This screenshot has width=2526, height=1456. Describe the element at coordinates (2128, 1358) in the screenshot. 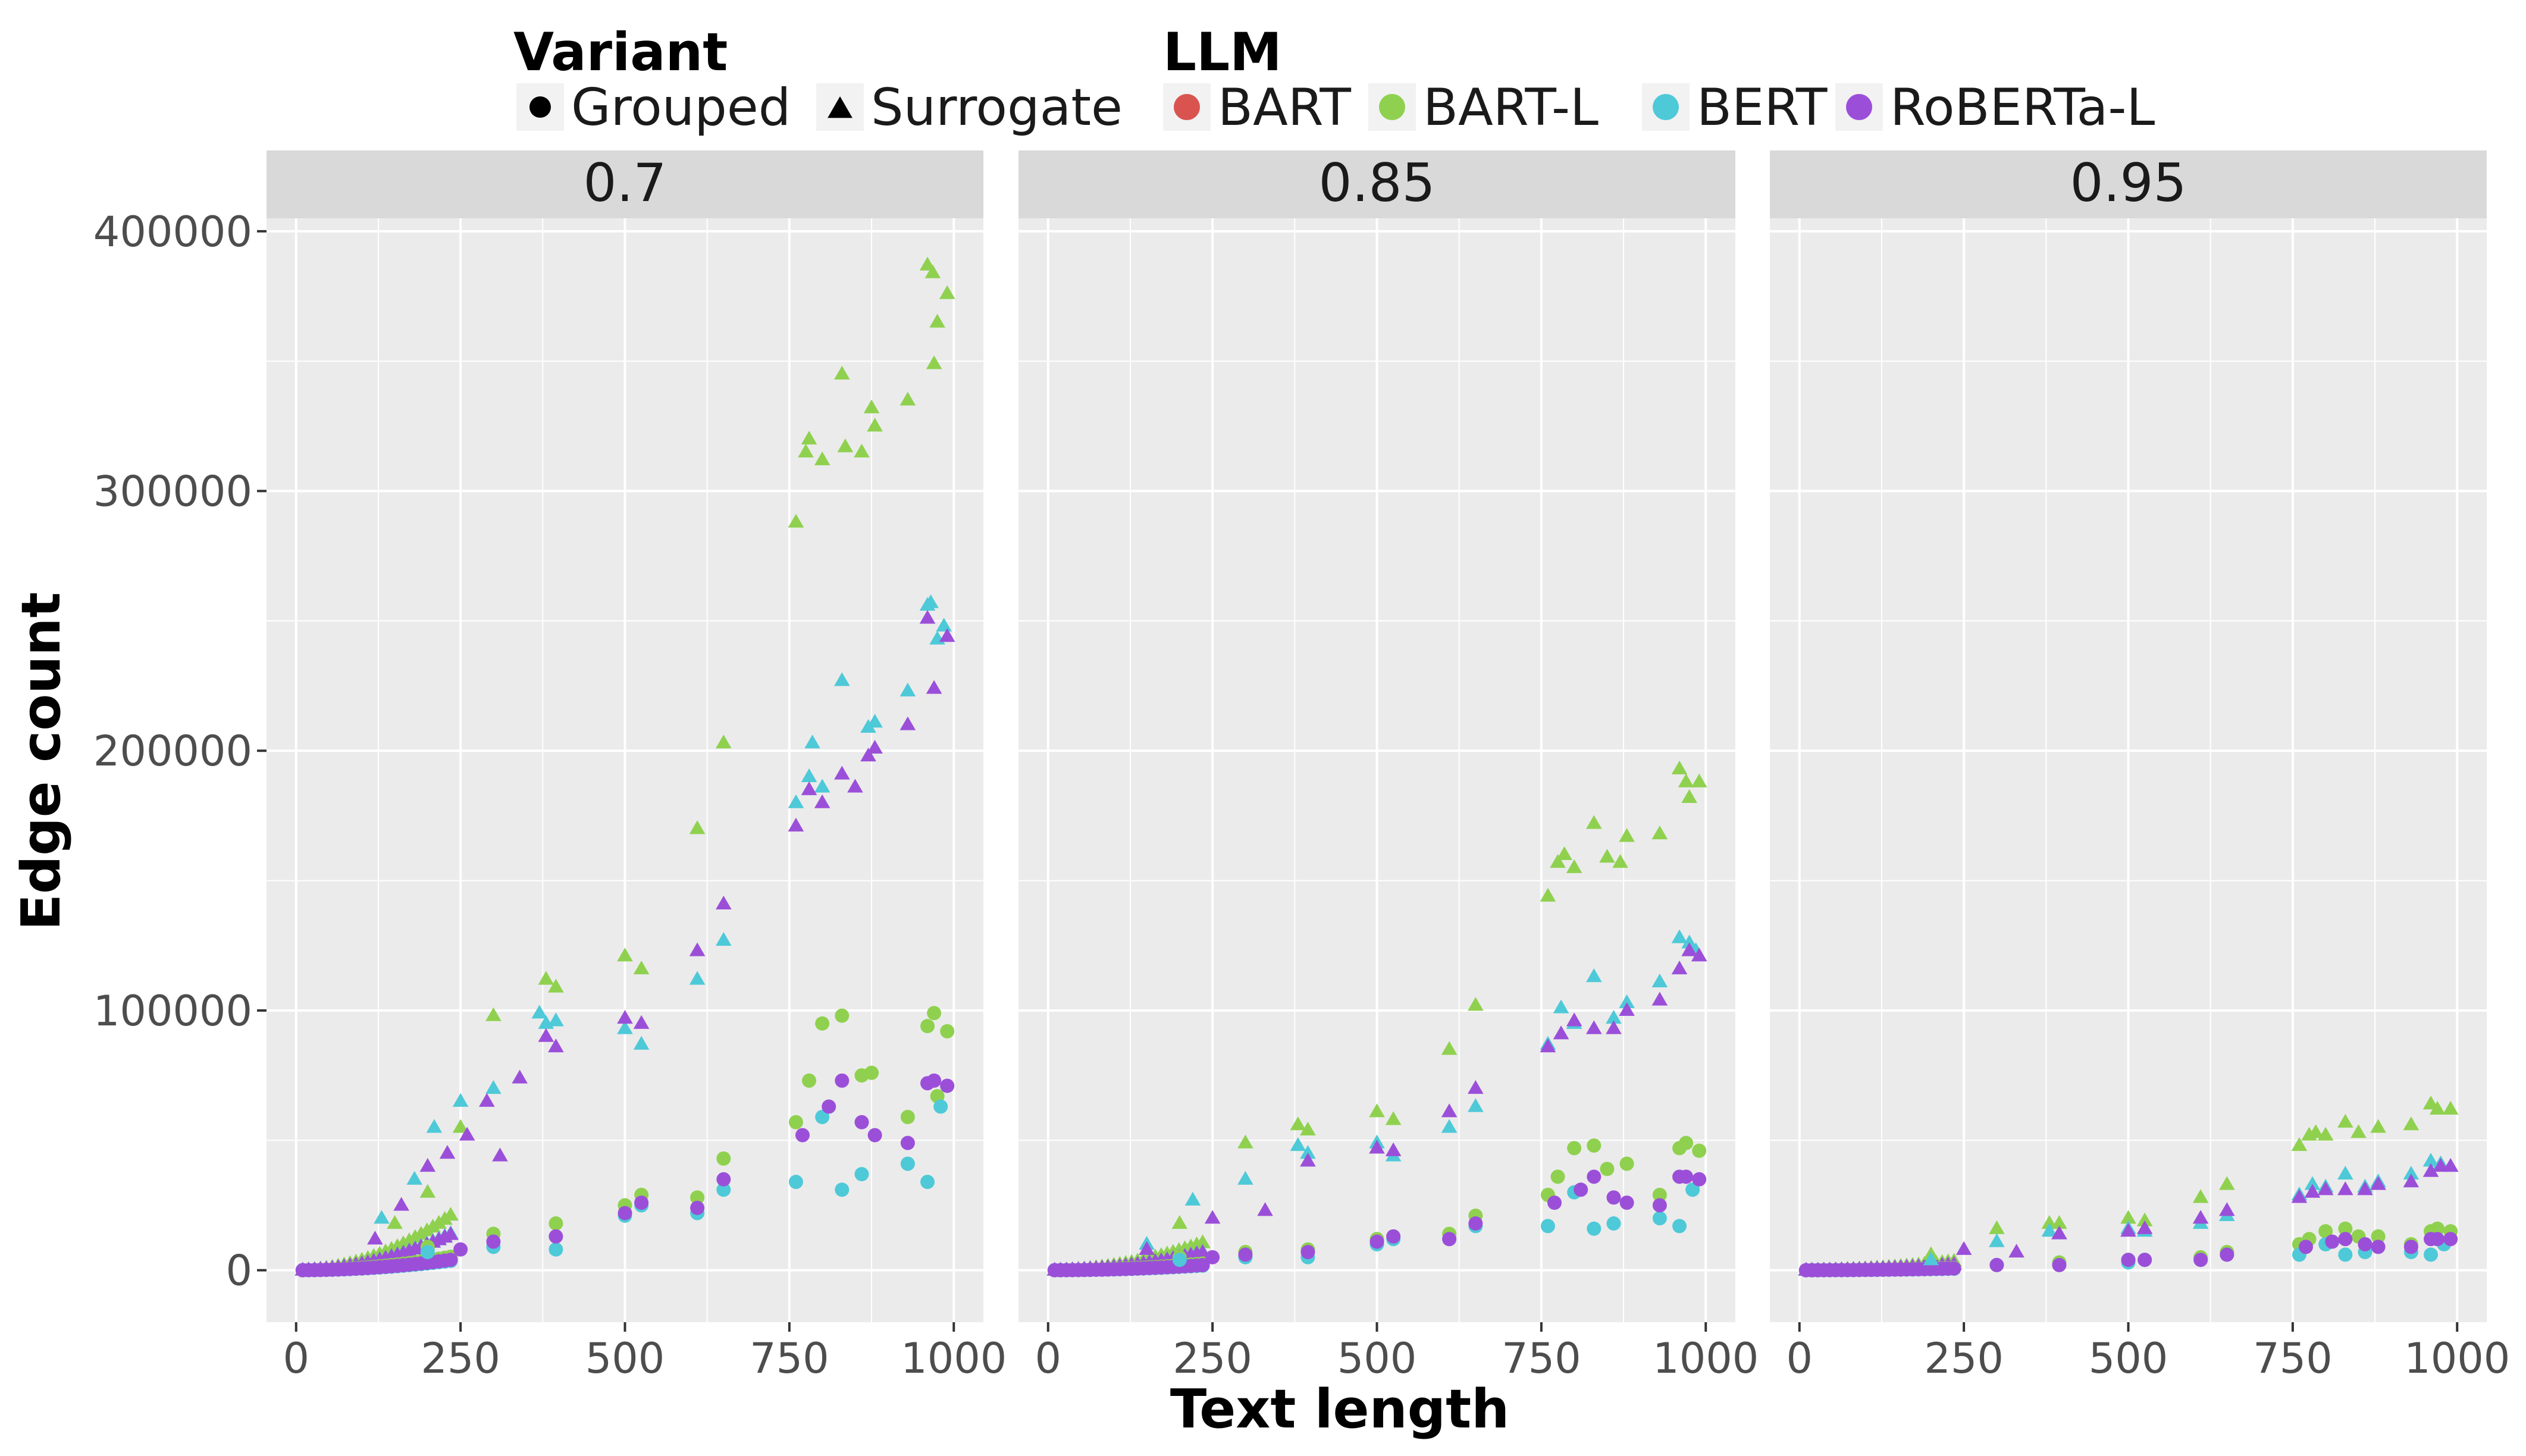

I see `x-tick-label: 500` at that location.